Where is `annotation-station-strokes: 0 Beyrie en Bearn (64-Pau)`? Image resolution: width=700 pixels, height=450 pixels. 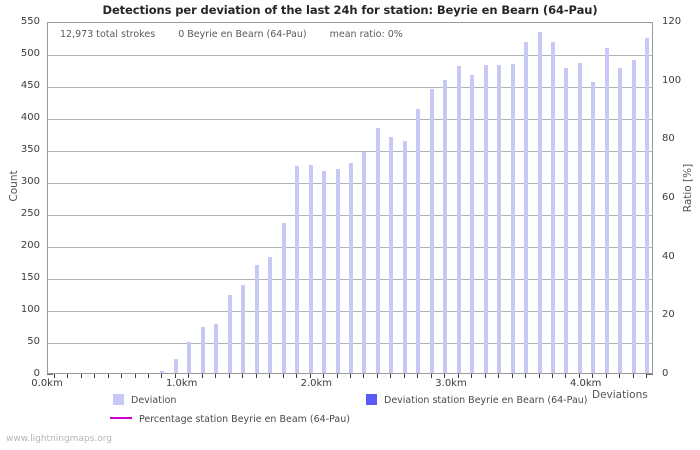
annotation-station-strokes: 0 Beyrie en Bearn (64-Pau) is located at coordinates (242, 34).